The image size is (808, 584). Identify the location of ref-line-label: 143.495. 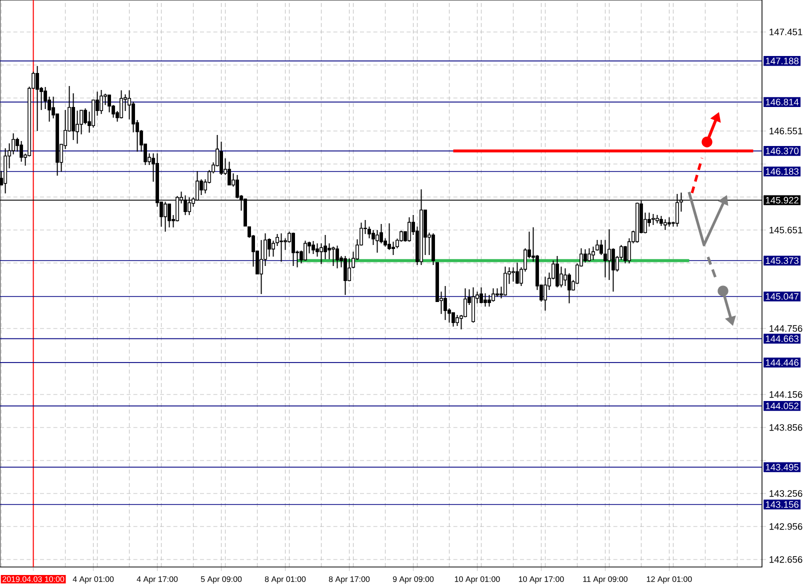
(782, 467).